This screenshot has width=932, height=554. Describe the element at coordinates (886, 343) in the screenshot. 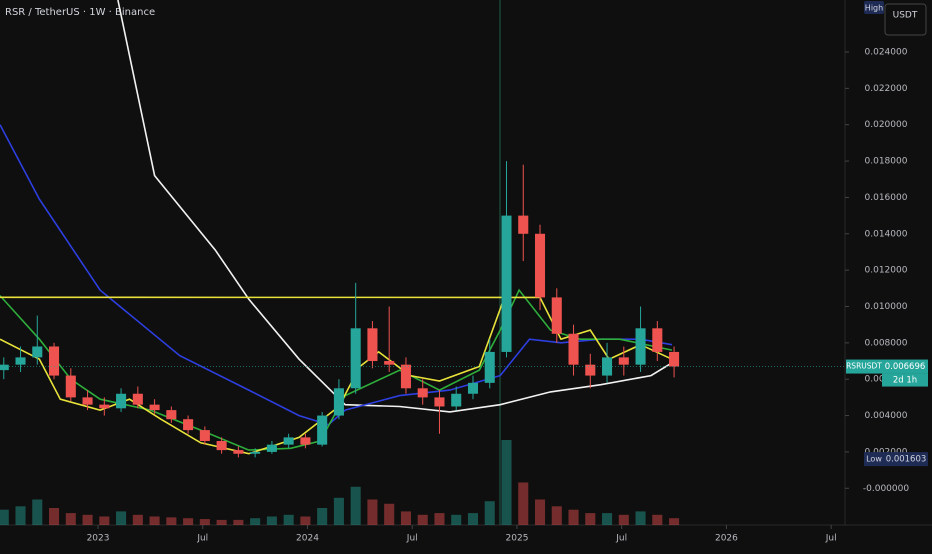

I see `y-tick-label: 0.008000` at that location.